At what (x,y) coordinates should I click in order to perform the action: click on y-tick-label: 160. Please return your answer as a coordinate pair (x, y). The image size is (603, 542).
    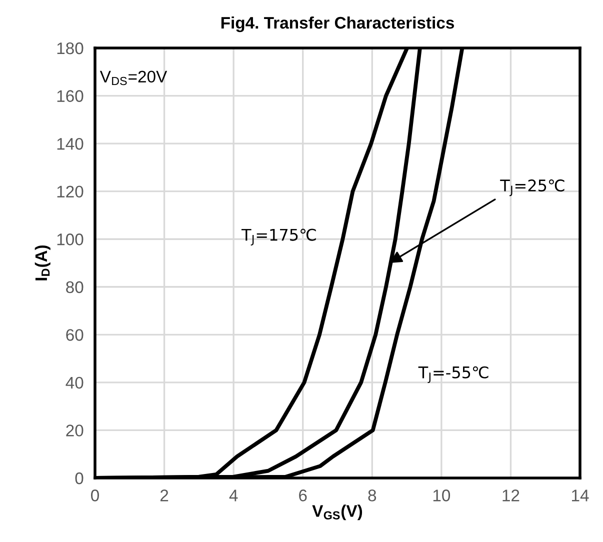
    Looking at the image, I should click on (70, 96).